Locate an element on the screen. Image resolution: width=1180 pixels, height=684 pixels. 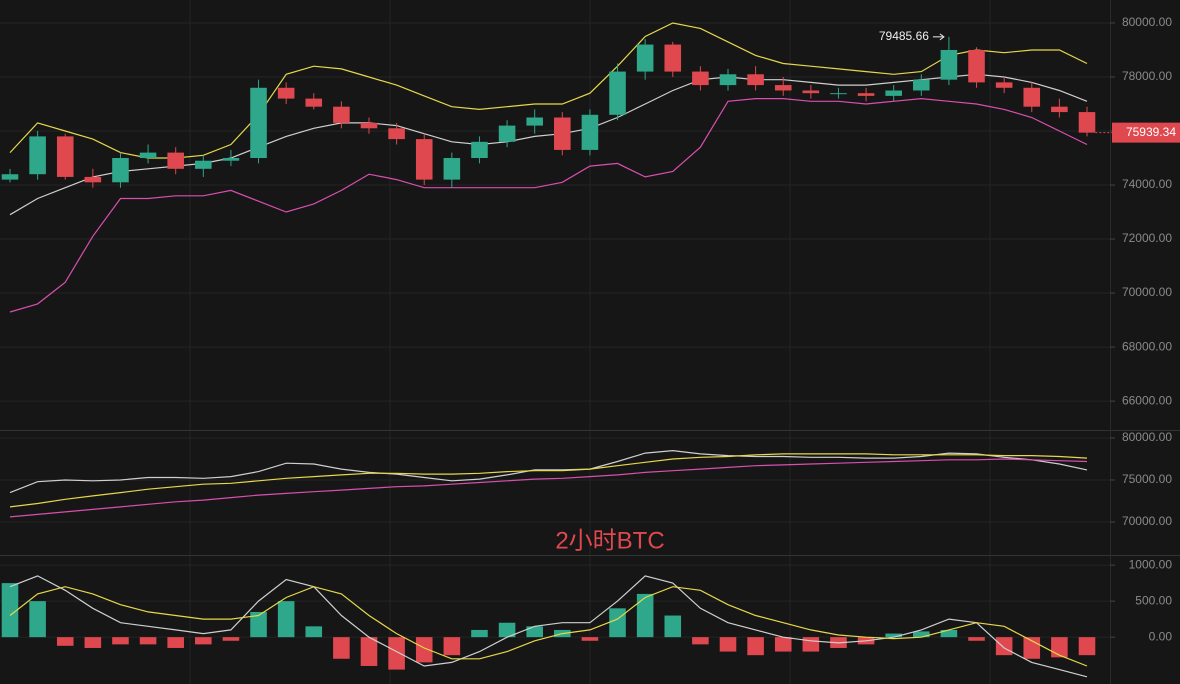
high-arrow-head is located at coordinates (942, 37).